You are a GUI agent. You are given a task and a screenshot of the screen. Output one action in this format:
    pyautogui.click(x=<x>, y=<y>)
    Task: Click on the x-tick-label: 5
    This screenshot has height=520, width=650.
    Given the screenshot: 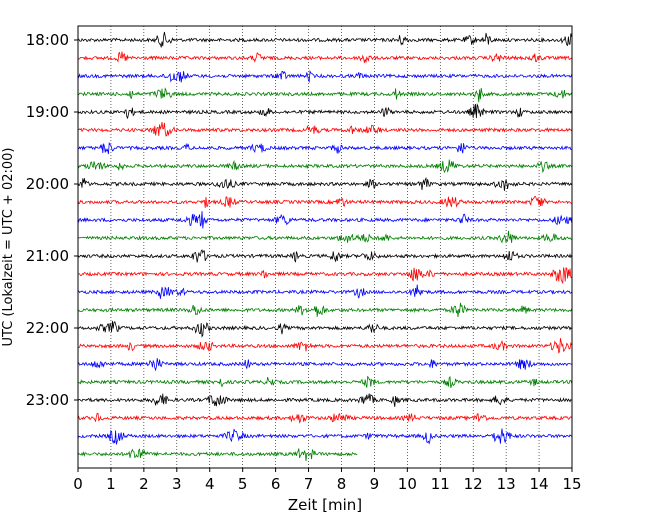 What is the action you would take?
    pyautogui.click(x=243, y=484)
    